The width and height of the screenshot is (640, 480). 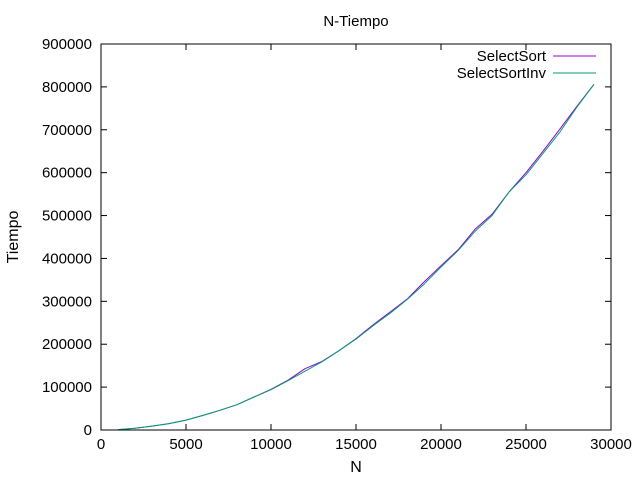 What do you see at coordinates (67, 301) in the screenshot?
I see `y-tick-label: 300000` at bounding box center [67, 301].